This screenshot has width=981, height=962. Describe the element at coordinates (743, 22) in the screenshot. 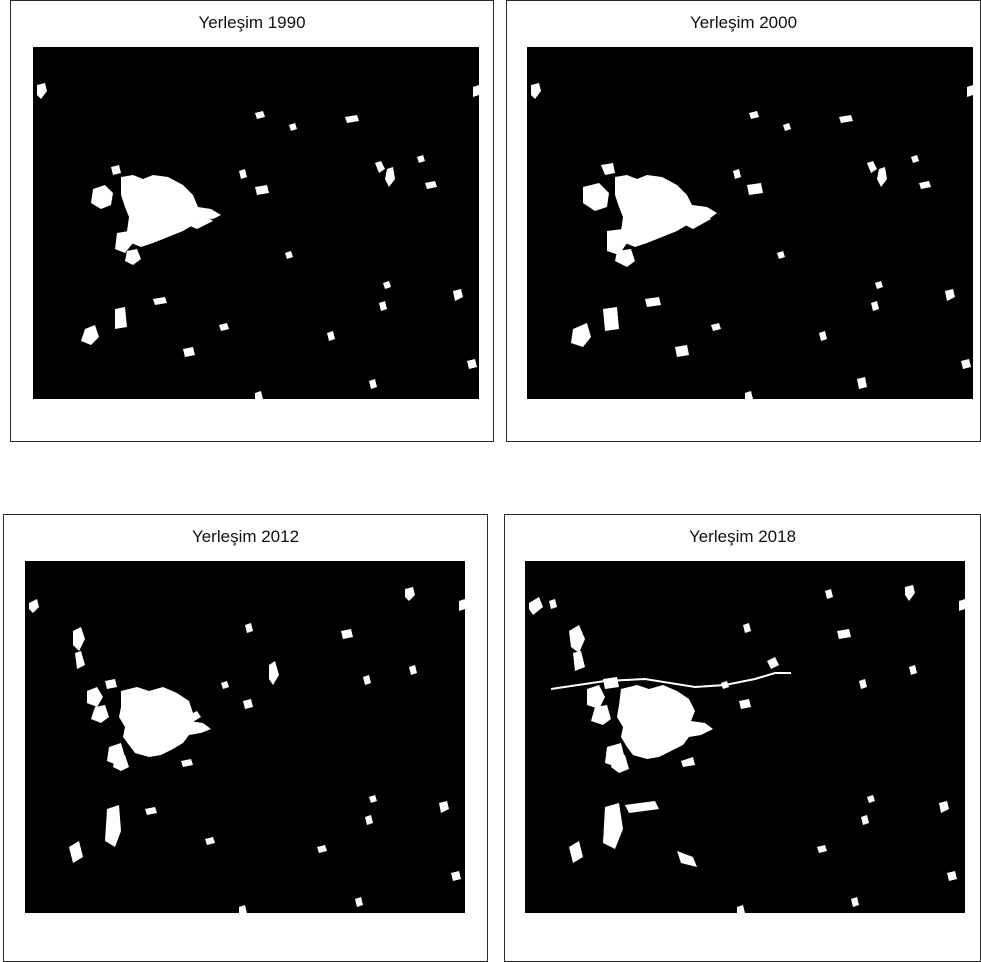

I see `panel-title: Yerleşim 2000` at that location.